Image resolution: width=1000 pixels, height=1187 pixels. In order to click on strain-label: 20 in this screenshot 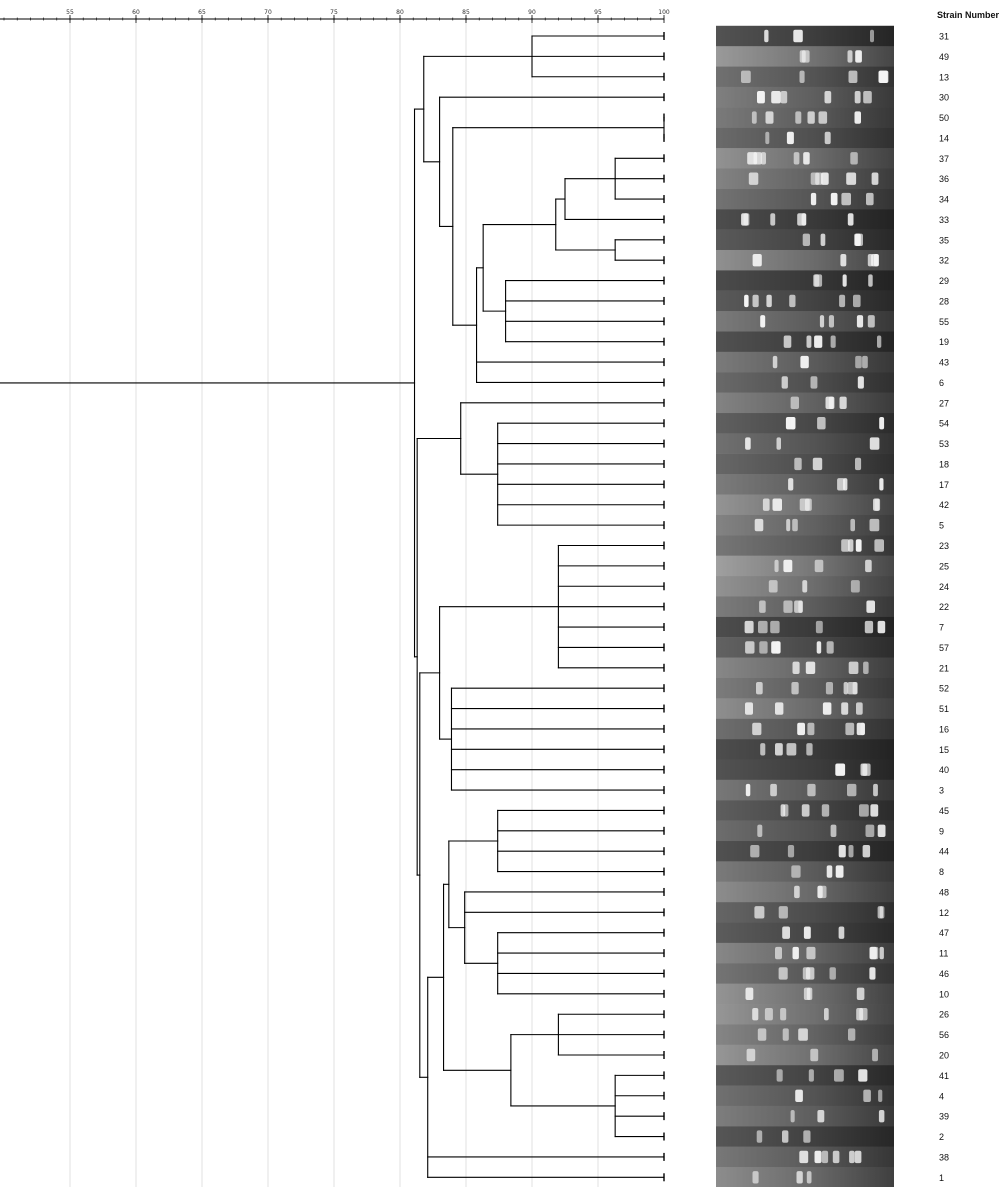, I will do `click(944, 1056)`.